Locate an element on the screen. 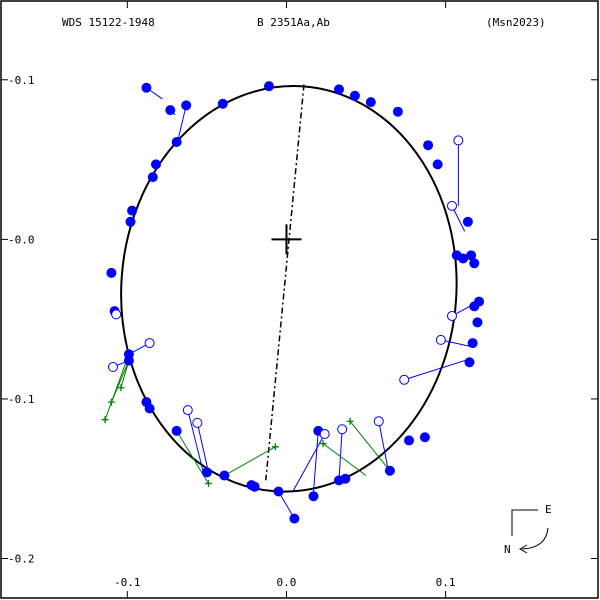  compass-arrow-arc is located at coordinates (535, 538).